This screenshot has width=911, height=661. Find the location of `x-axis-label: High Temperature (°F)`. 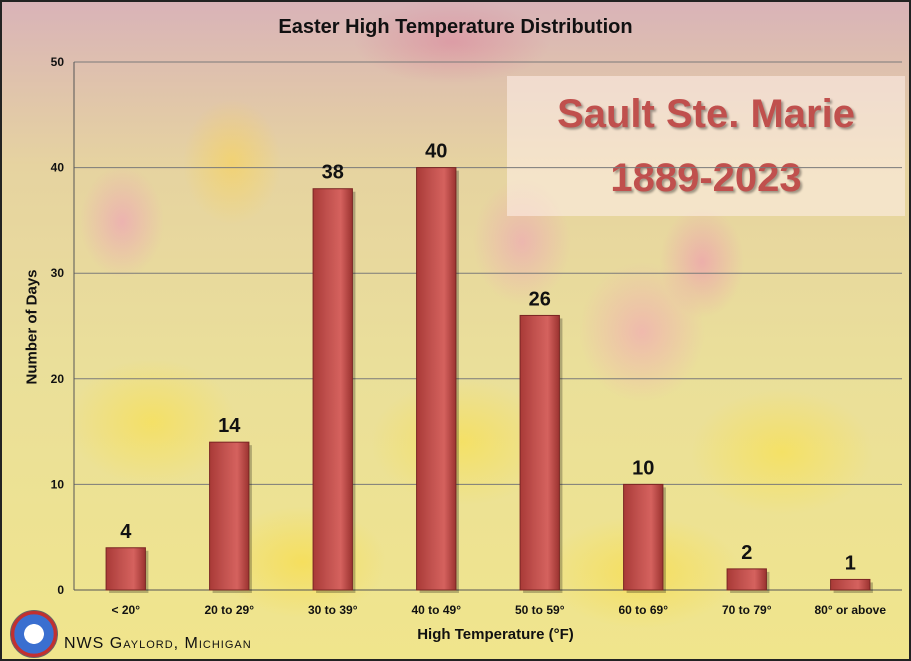

x-axis-label: High Temperature (°F) is located at coordinates (495, 634).